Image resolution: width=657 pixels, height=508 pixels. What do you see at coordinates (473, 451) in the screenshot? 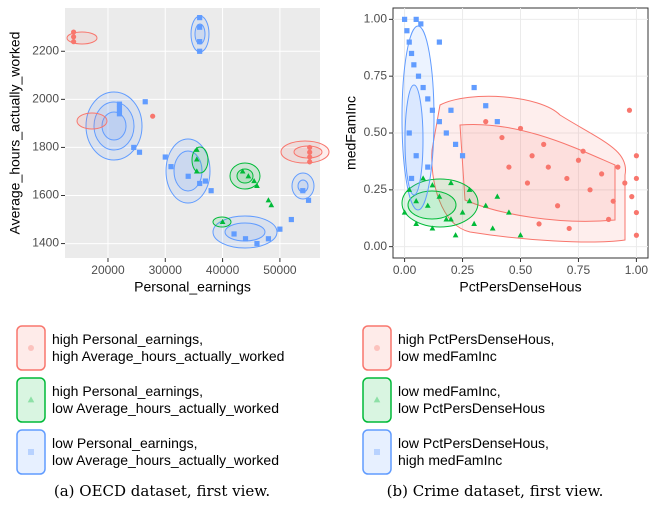
I see `legend-label: low PctPersDenseHous, high medFamInc` at bounding box center [473, 451].